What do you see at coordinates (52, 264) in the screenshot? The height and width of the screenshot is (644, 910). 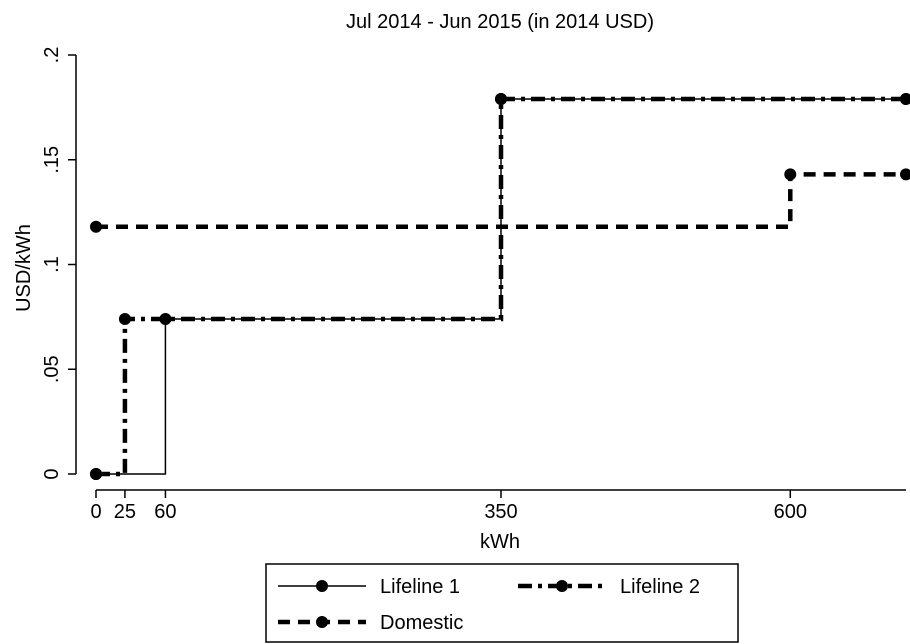 I see `y-tick-label: .1` at bounding box center [52, 264].